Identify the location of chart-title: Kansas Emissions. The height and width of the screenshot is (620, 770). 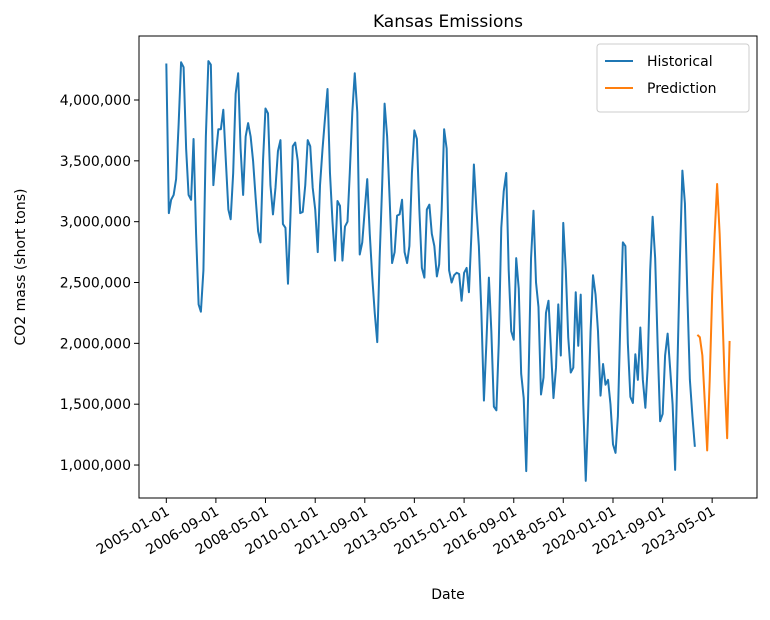
(448, 22).